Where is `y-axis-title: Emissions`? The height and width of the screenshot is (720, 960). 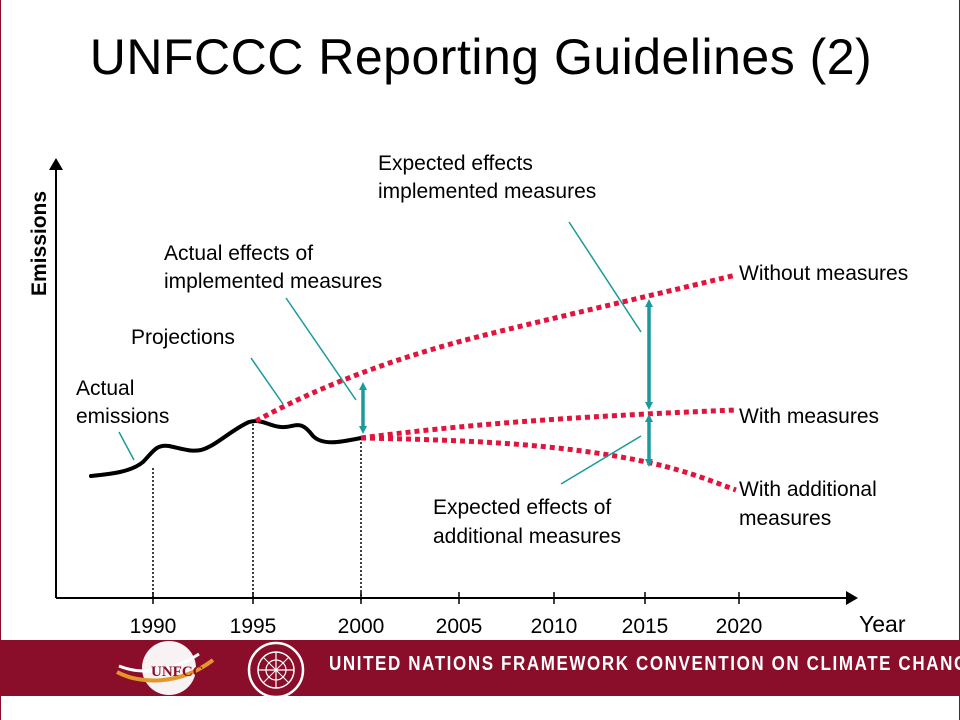
y-axis-title: Emissions is located at coordinates (39, 243).